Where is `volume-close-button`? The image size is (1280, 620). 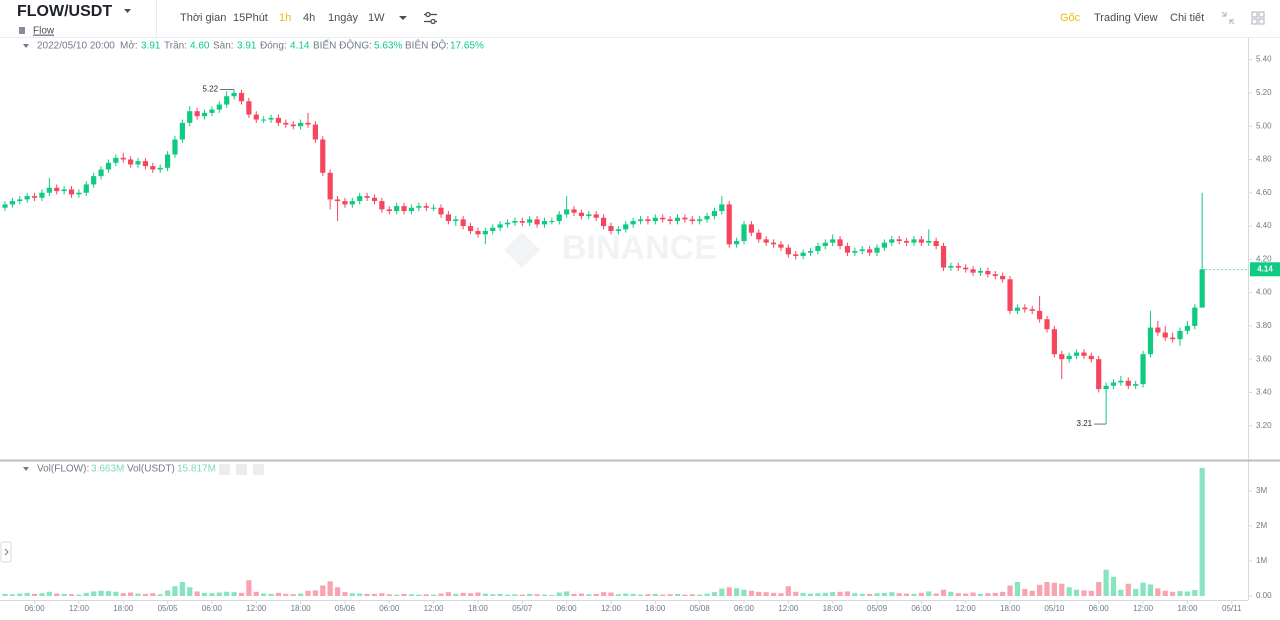 volume-close-button is located at coordinates (258, 469).